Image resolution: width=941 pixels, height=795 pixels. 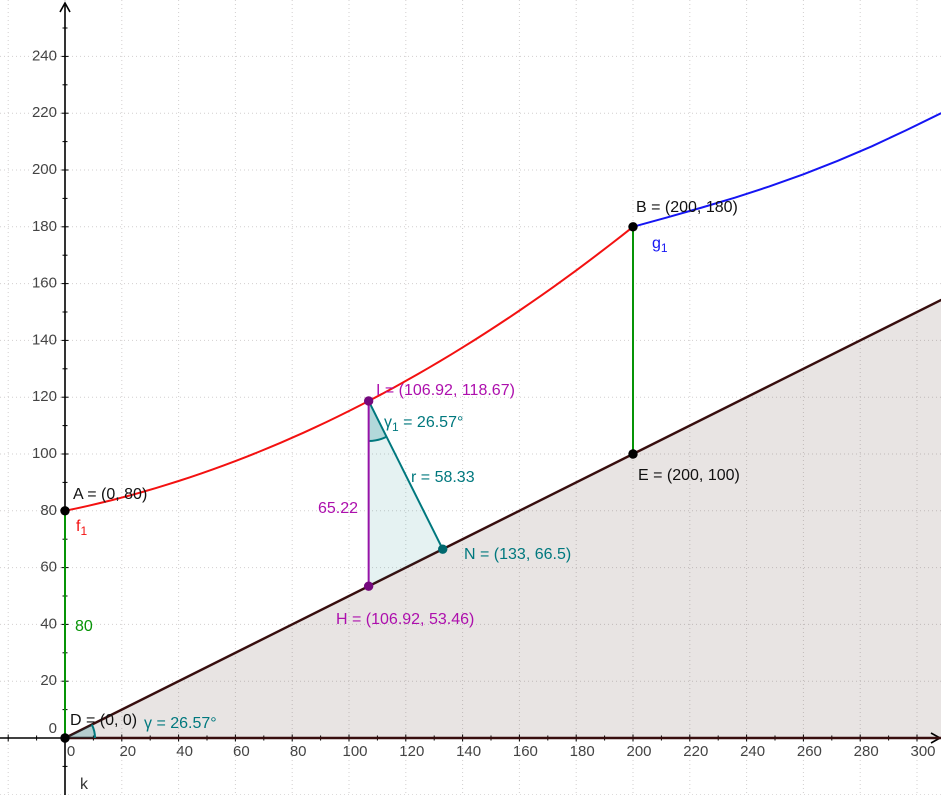 What do you see at coordinates (922, 751) in the screenshot?
I see `x-tick-label: 300` at bounding box center [922, 751].